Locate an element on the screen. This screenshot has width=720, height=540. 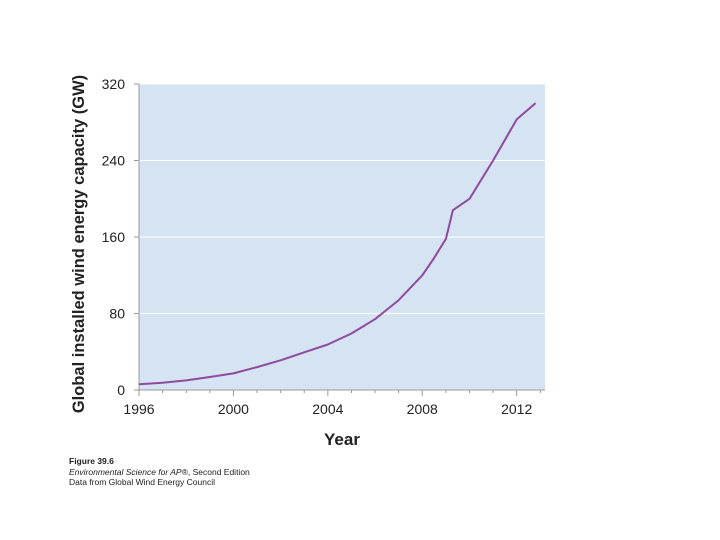
figure-number: Figure 39.6 is located at coordinates (91, 461).